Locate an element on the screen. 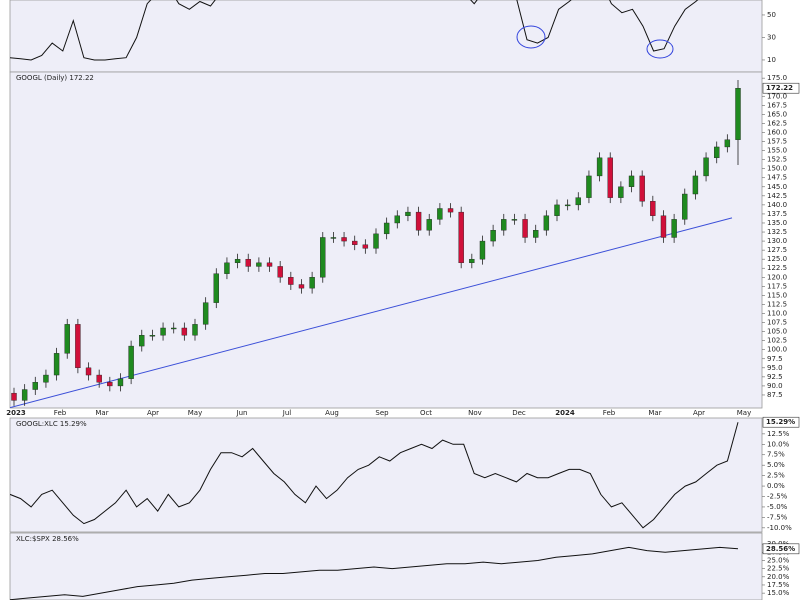  y-tick-label: 10 is located at coordinates (771, 60).